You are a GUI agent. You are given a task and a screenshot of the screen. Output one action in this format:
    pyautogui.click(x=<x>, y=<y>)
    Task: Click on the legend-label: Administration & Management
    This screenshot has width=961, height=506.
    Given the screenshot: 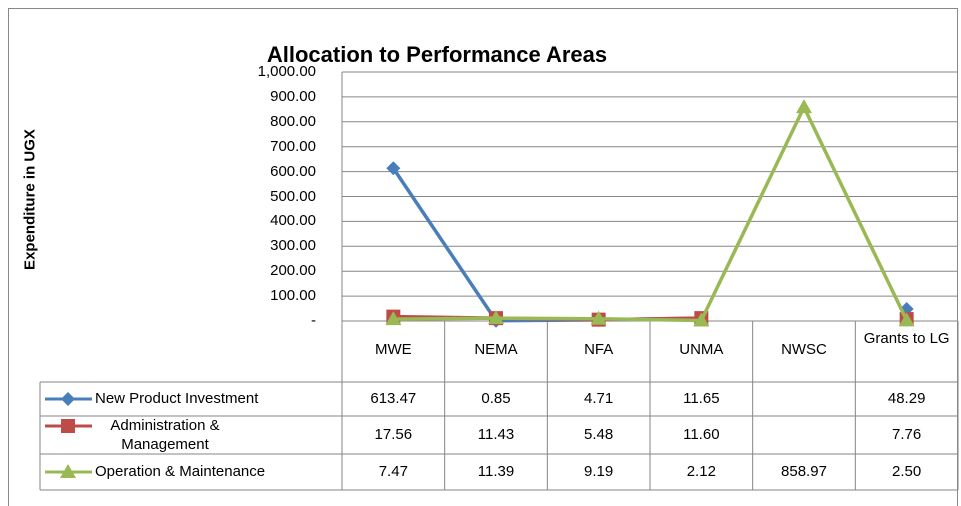 What is the action you would take?
    pyautogui.click(x=165, y=435)
    